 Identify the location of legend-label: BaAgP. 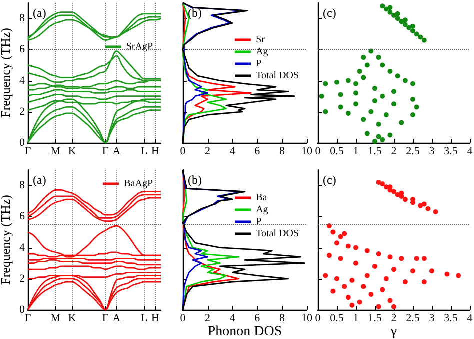
(139, 184).